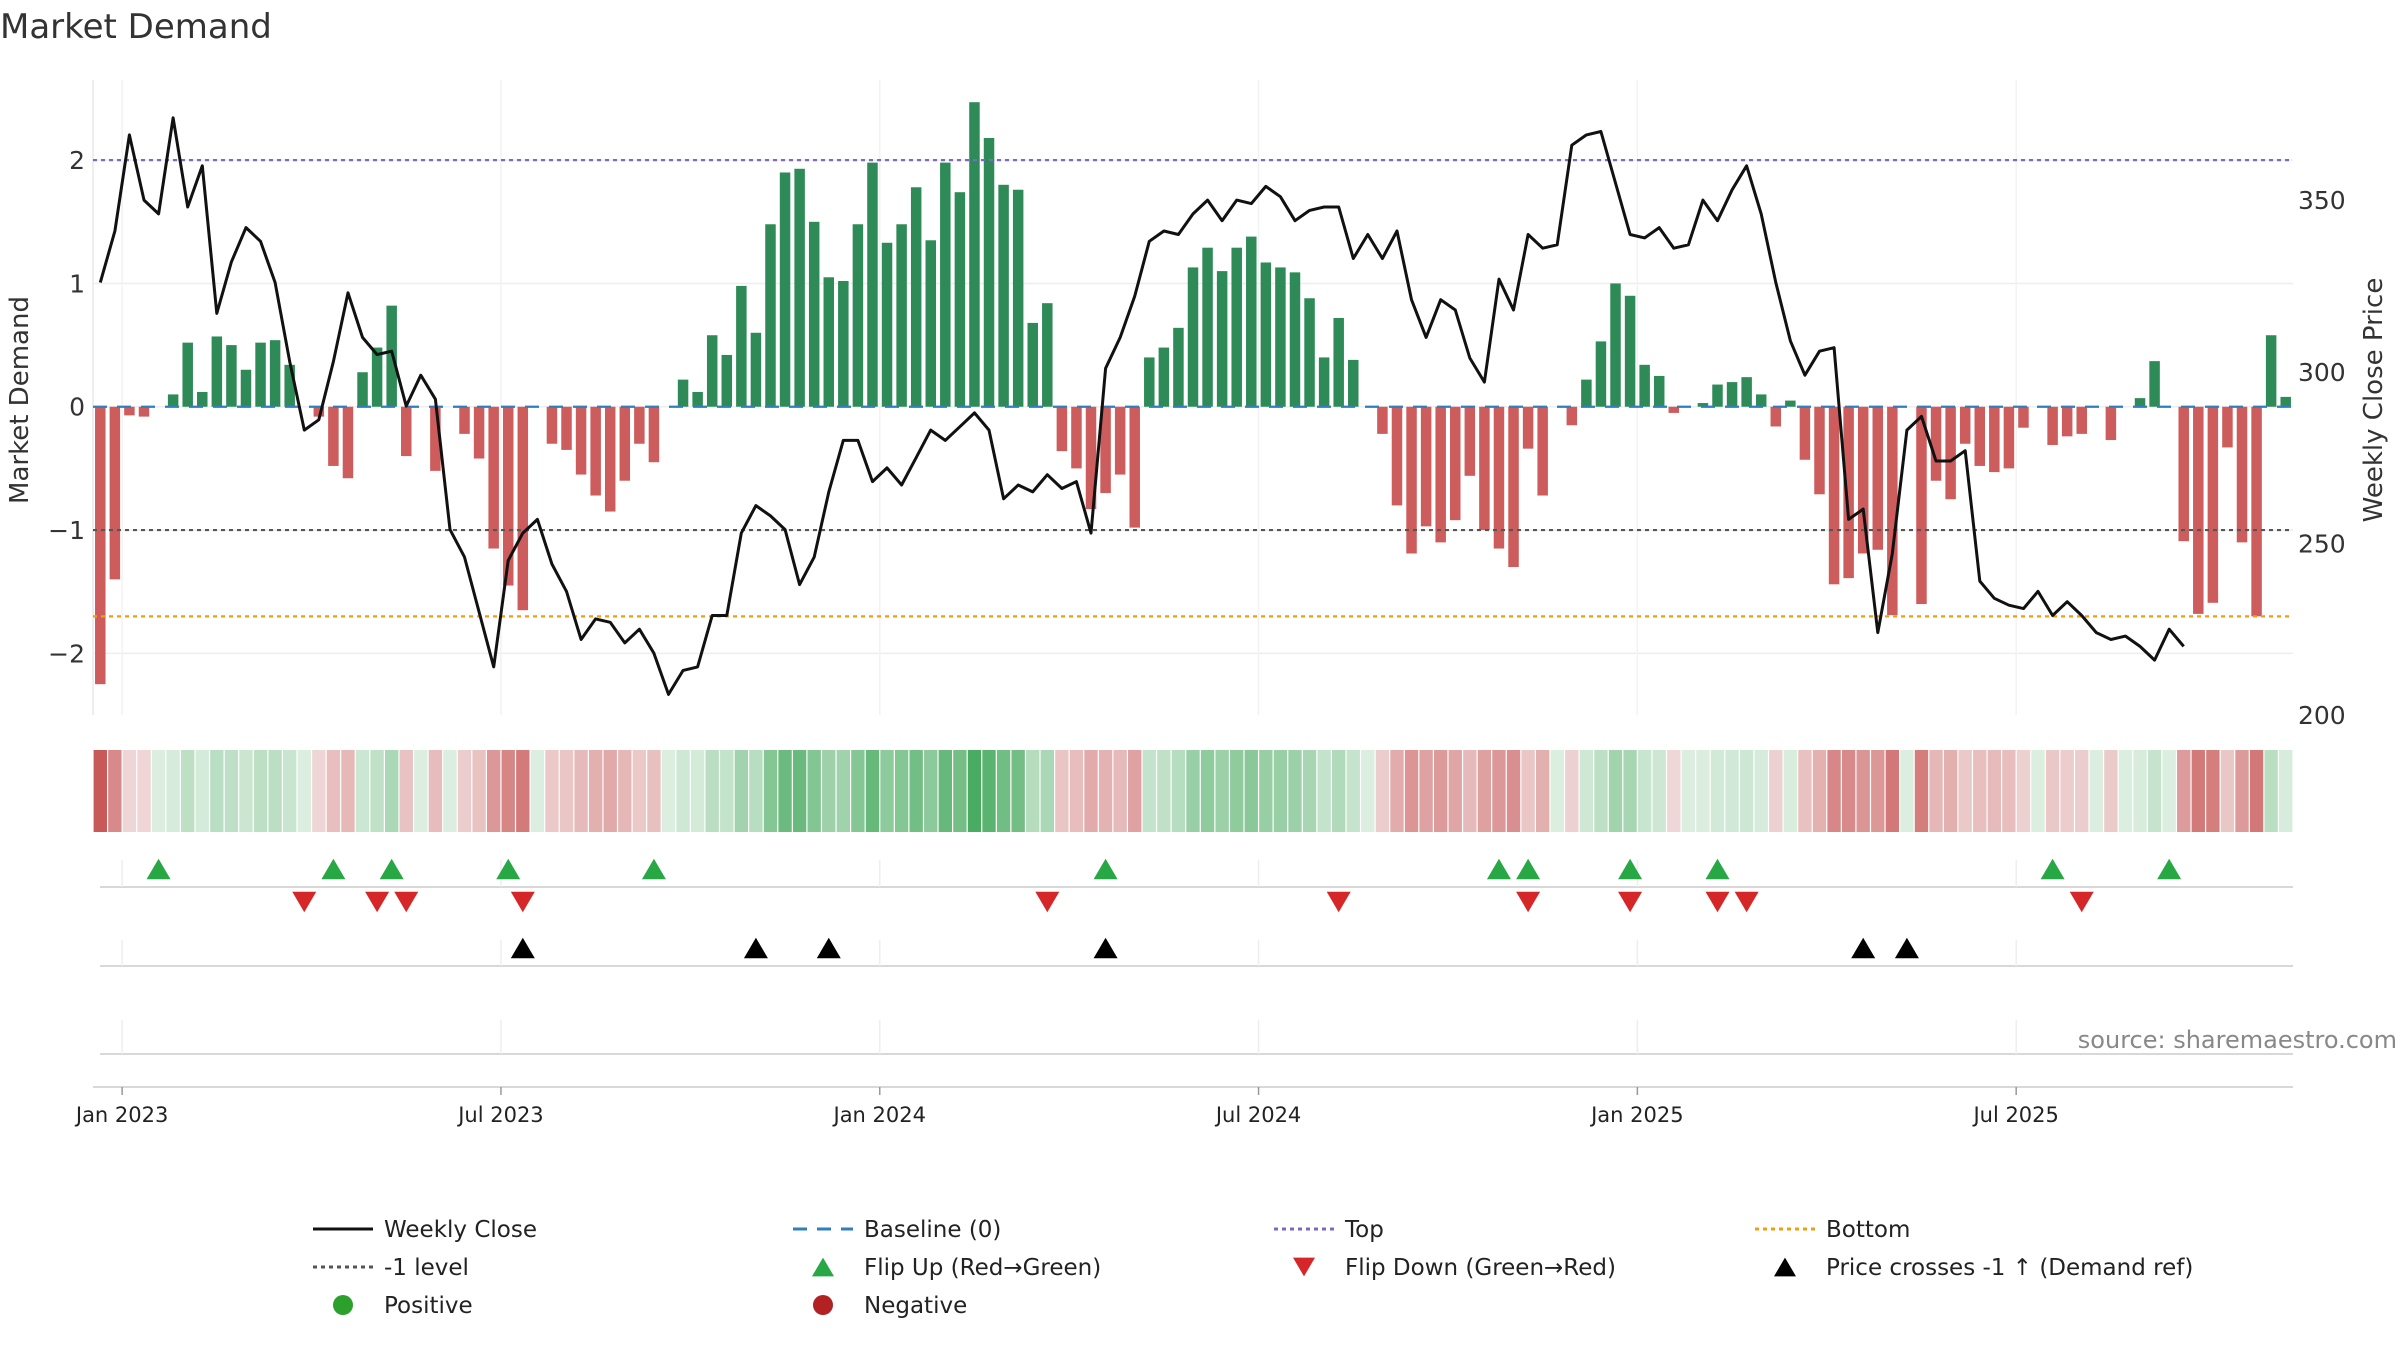 This screenshot has width=2400, height=1350. Describe the element at coordinates (499, 1115) in the screenshot. I see `x-tick-label: Jul 2023` at that location.